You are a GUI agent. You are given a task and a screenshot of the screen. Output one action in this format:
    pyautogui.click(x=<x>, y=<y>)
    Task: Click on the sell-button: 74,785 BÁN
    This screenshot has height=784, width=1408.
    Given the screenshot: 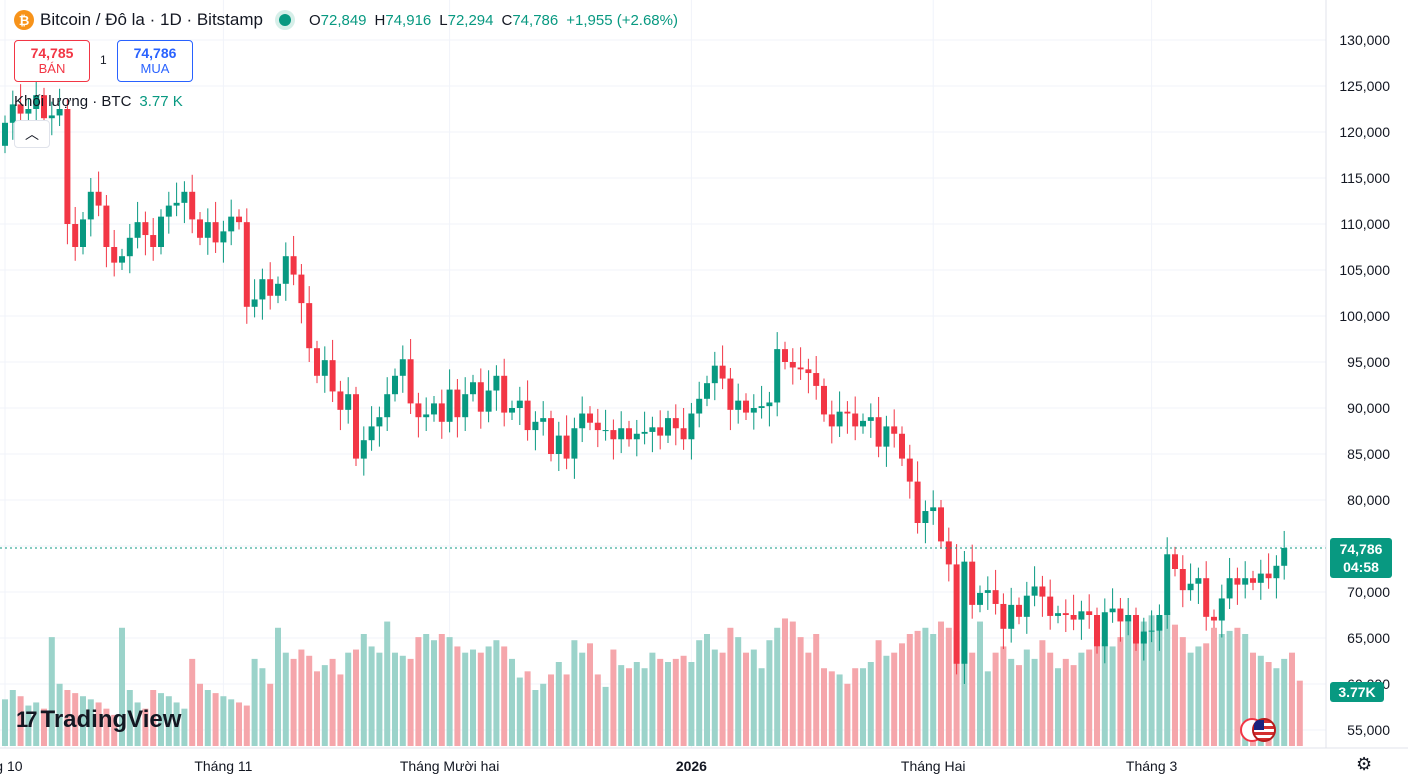 What is the action you would take?
    pyautogui.click(x=52, y=61)
    